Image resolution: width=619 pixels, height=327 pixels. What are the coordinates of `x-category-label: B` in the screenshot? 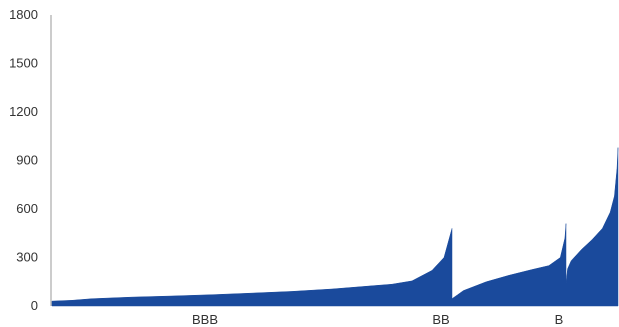 It's located at (559, 319).